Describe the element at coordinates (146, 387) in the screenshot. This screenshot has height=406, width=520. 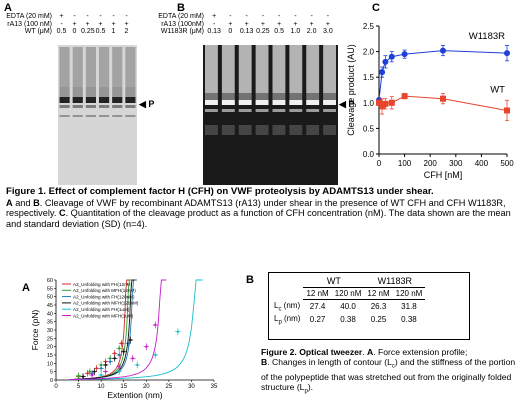
I see `x-tick-label: 20` at that location.